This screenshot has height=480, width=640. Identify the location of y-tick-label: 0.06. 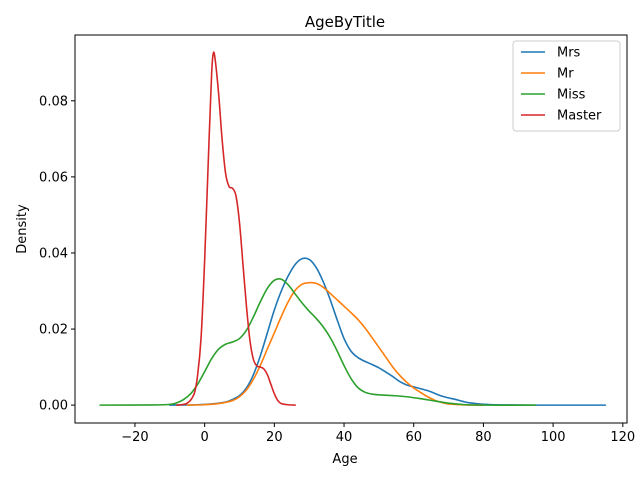
(53, 177).